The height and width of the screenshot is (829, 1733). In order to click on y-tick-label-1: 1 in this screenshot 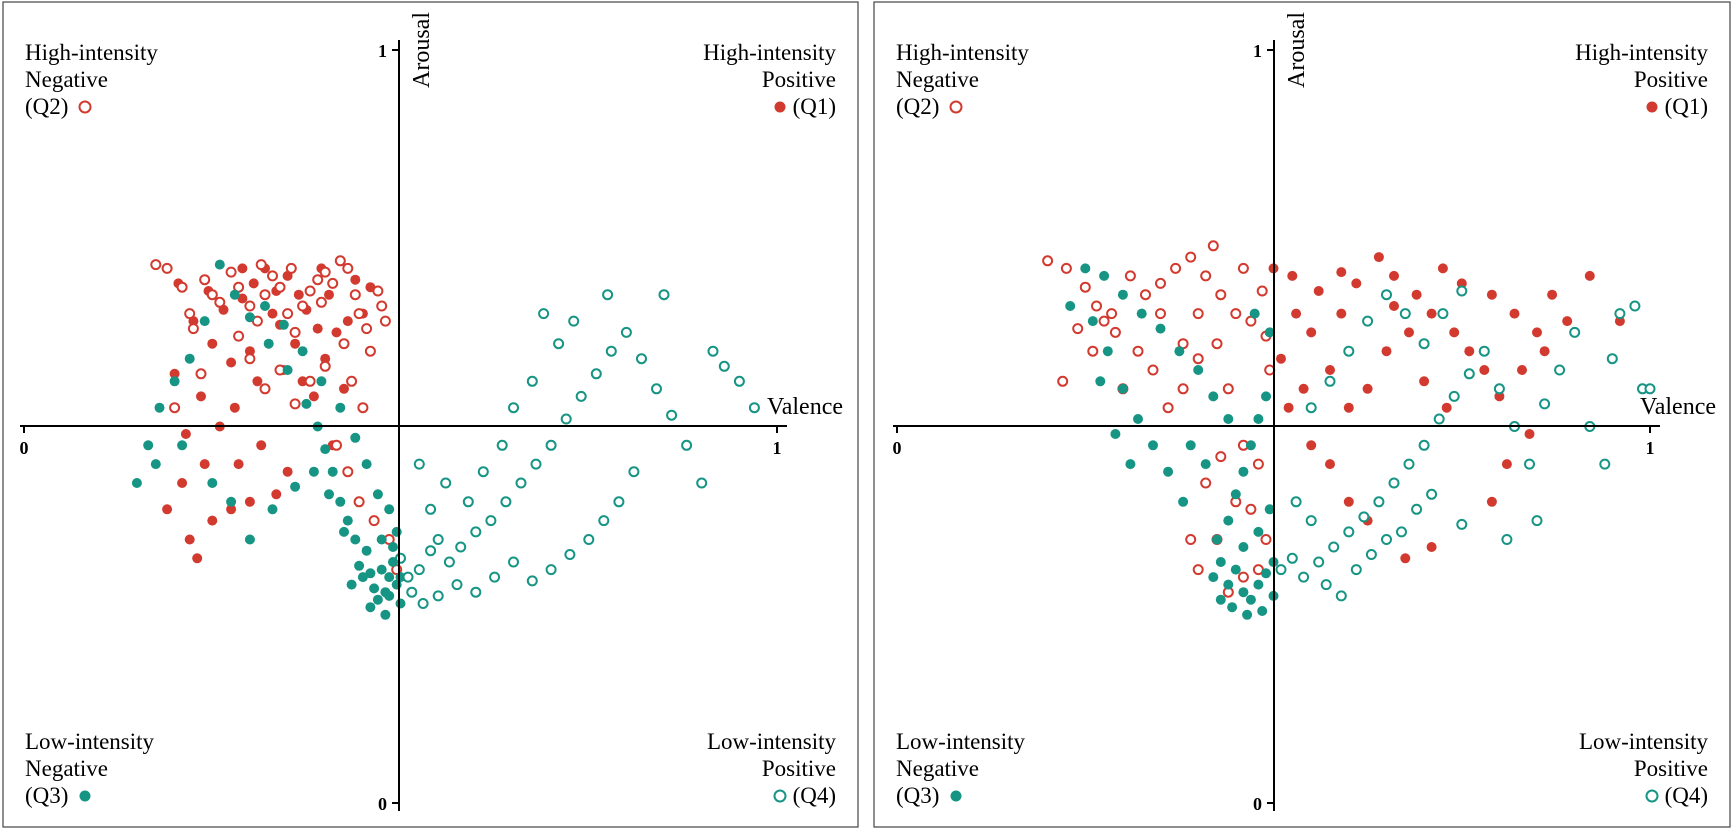, I will do `click(382, 51)`.